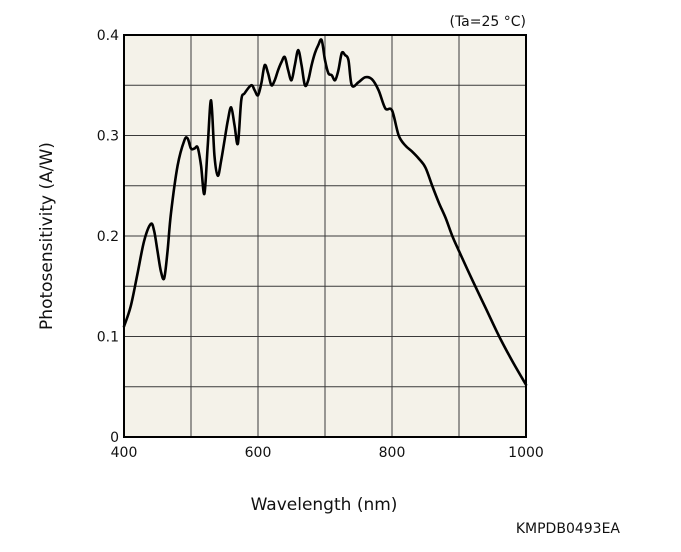 The image size is (681, 552). Describe the element at coordinates (108, 36) in the screenshot. I see `y-tick-label: 0.4` at that location.